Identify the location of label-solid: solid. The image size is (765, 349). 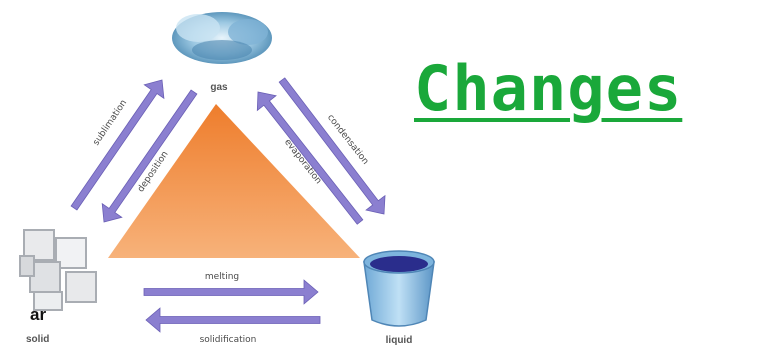
(37, 339).